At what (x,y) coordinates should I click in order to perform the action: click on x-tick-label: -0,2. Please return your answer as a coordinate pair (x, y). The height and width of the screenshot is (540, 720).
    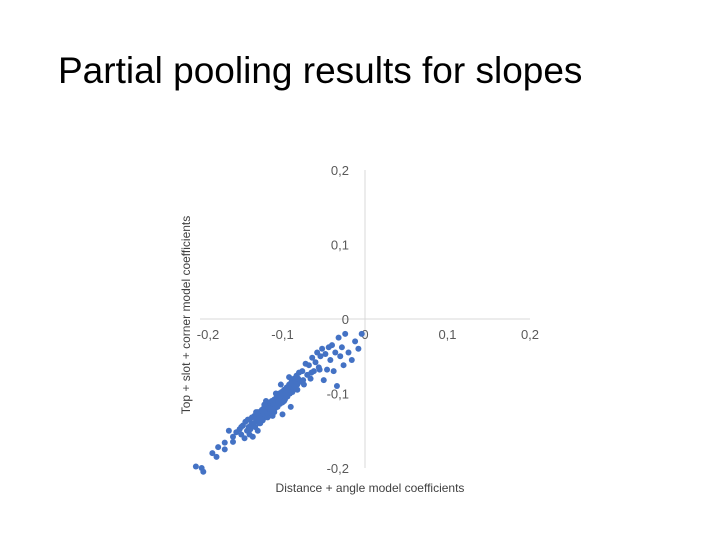
    Looking at the image, I should click on (208, 334).